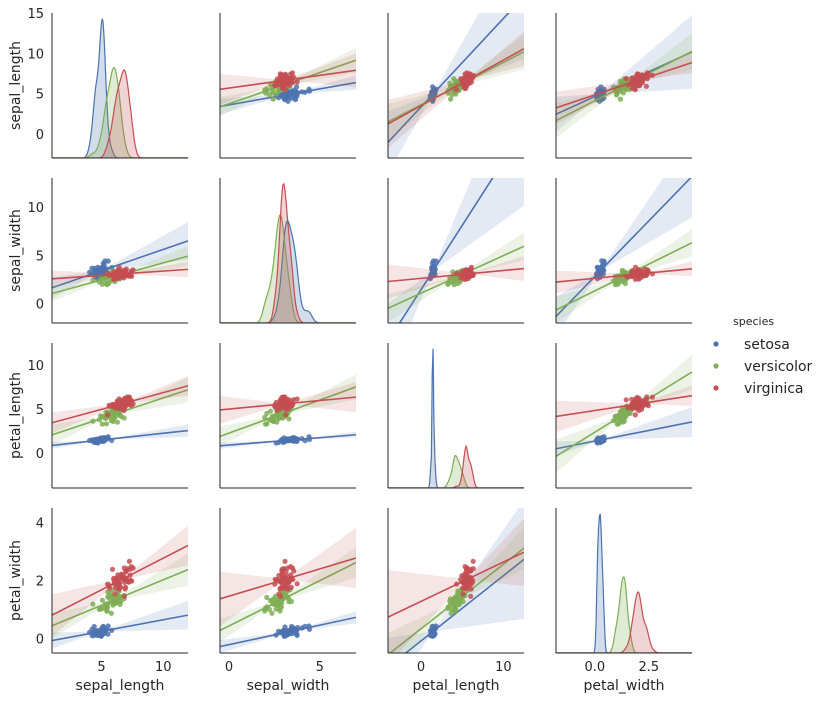 Image resolution: width=827 pixels, height=713 pixels. Describe the element at coordinates (623, 686) in the screenshot. I see `x-axis-label: petal_width` at that location.